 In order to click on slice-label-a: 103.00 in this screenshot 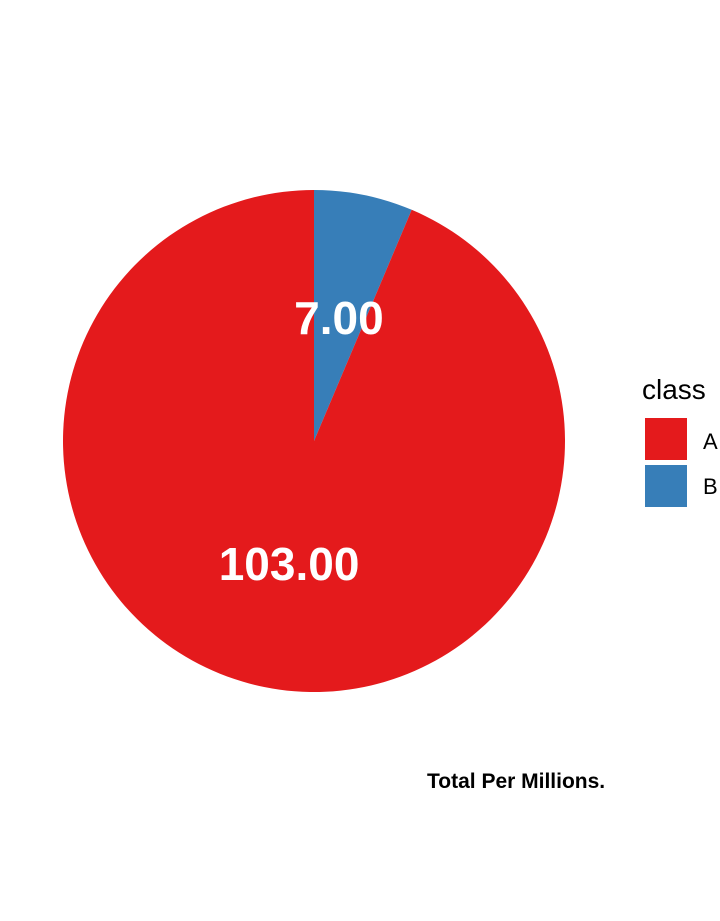, I will do `click(289, 564)`.